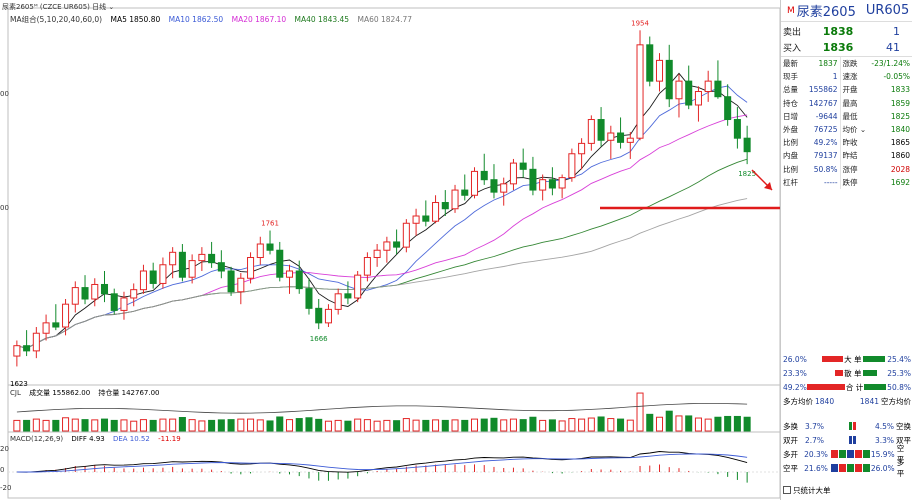  What do you see at coordinates (900, 182) in the screenshot?
I see `quote-value: 1692` at bounding box center [900, 182].